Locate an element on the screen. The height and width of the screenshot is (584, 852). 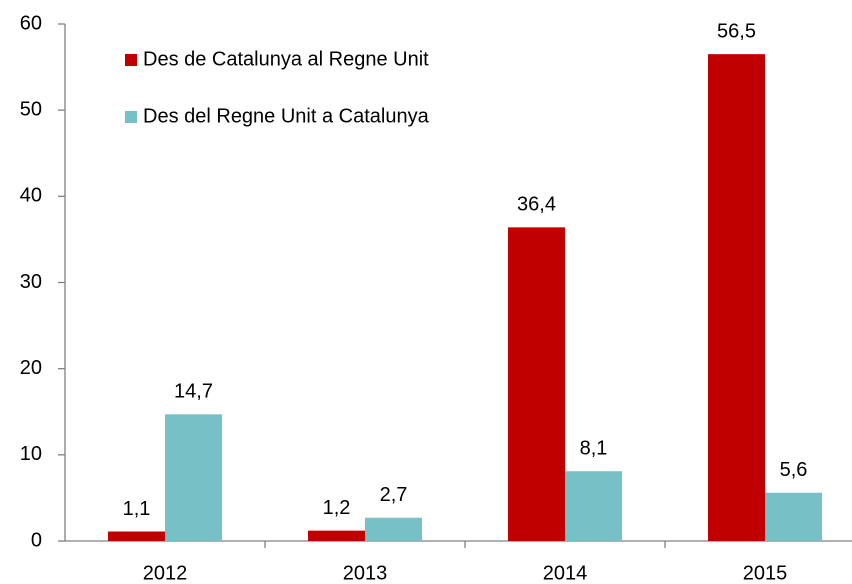
value-label: 1,2 is located at coordinates (337, 508).